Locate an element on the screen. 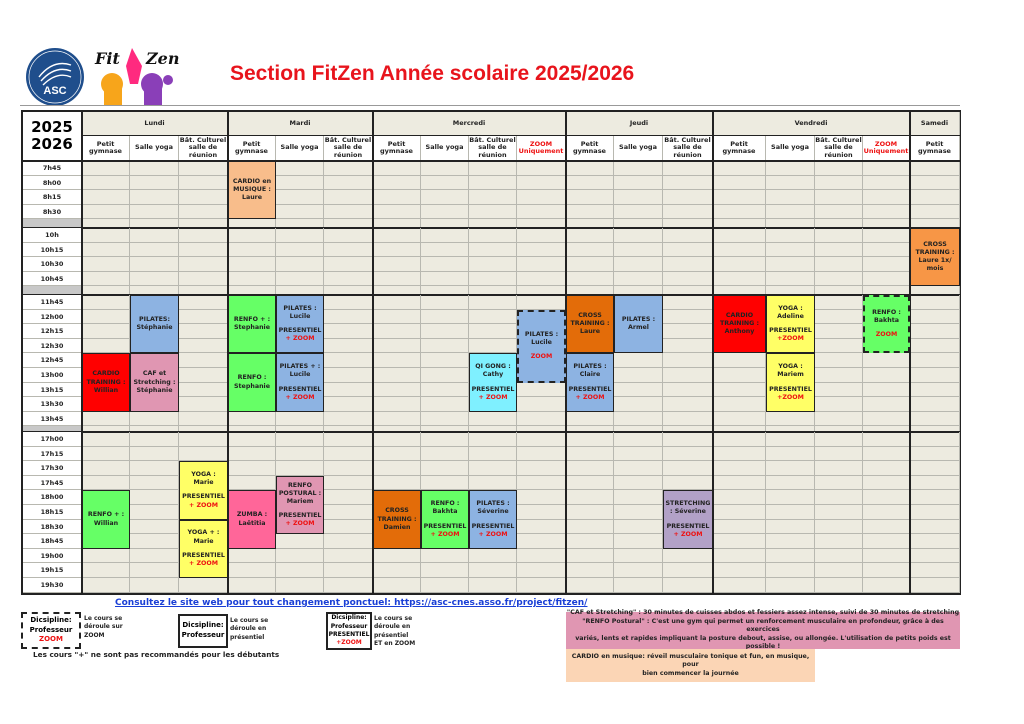 This screenshot has width=1024, height=724. class-block: YOGA : Mariem PRESENTIEL +ZOOM is located at coordinates (790, 382).